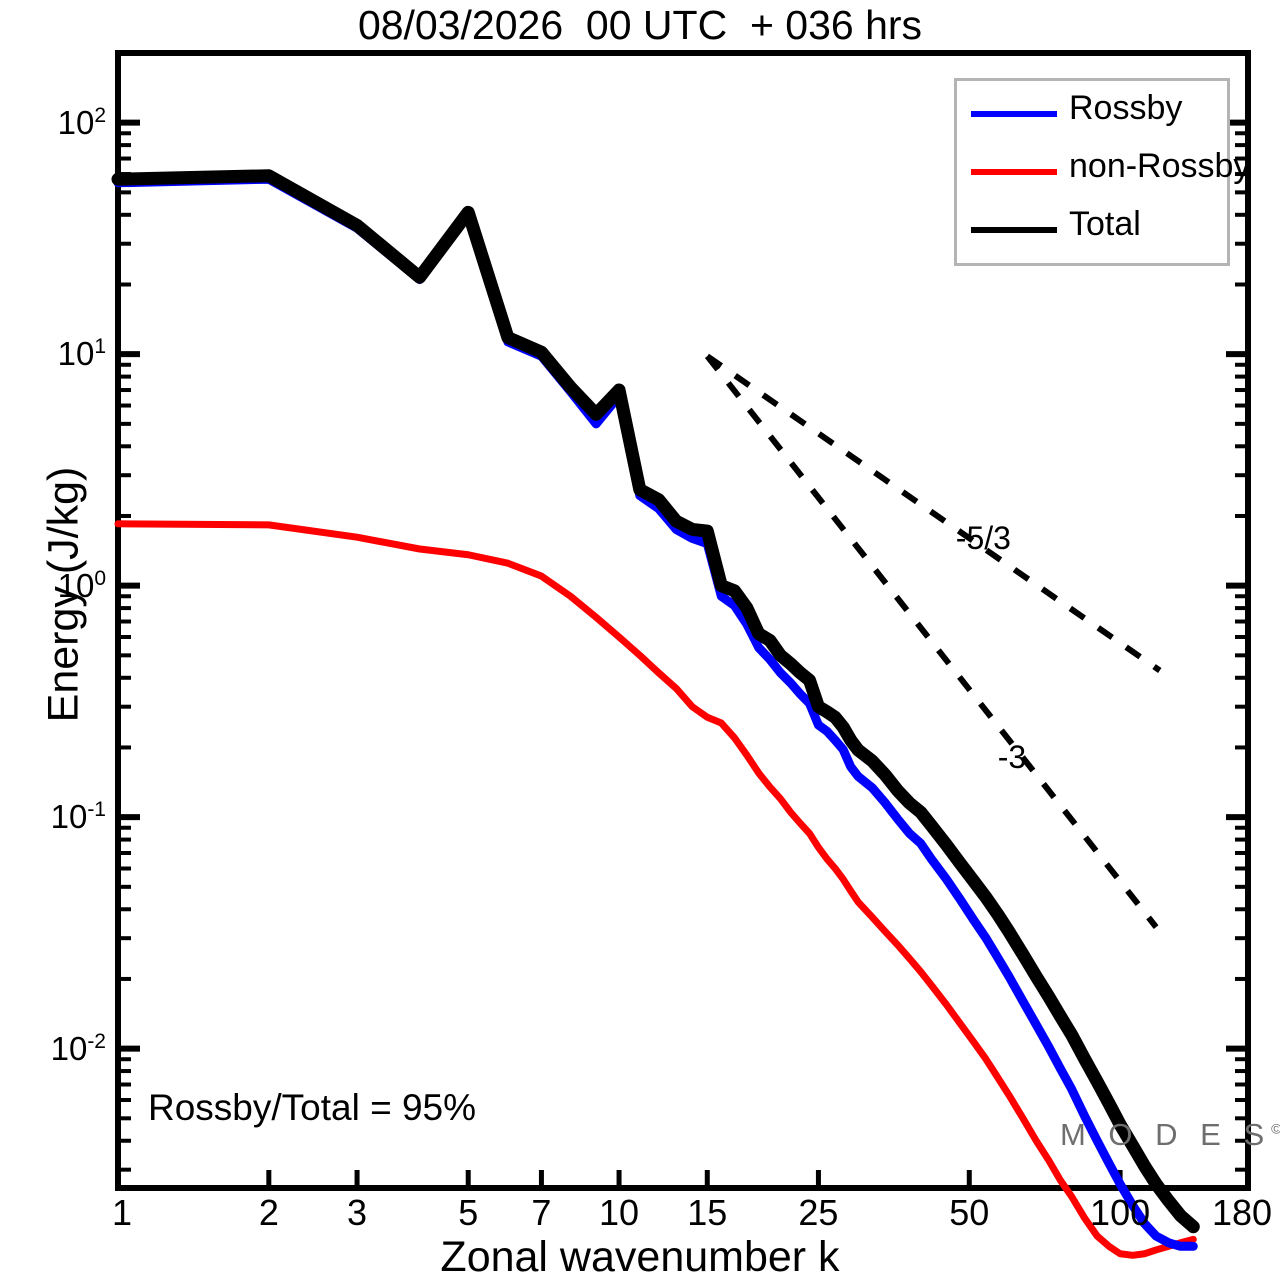 Image resolution: width=1280 pixels, height=1282 pixels. Describe the element at coordinates (1120, 1212) in the screenshot. I see `x-tick-label: 100` at that location.